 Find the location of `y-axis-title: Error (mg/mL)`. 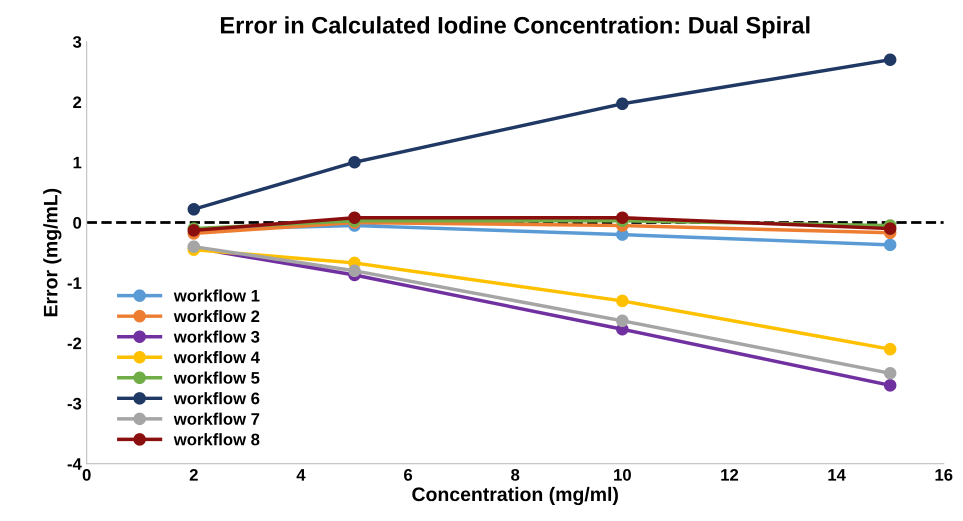

y-axis-title: Error (mg/mL) is located at coordinates (52, 252).